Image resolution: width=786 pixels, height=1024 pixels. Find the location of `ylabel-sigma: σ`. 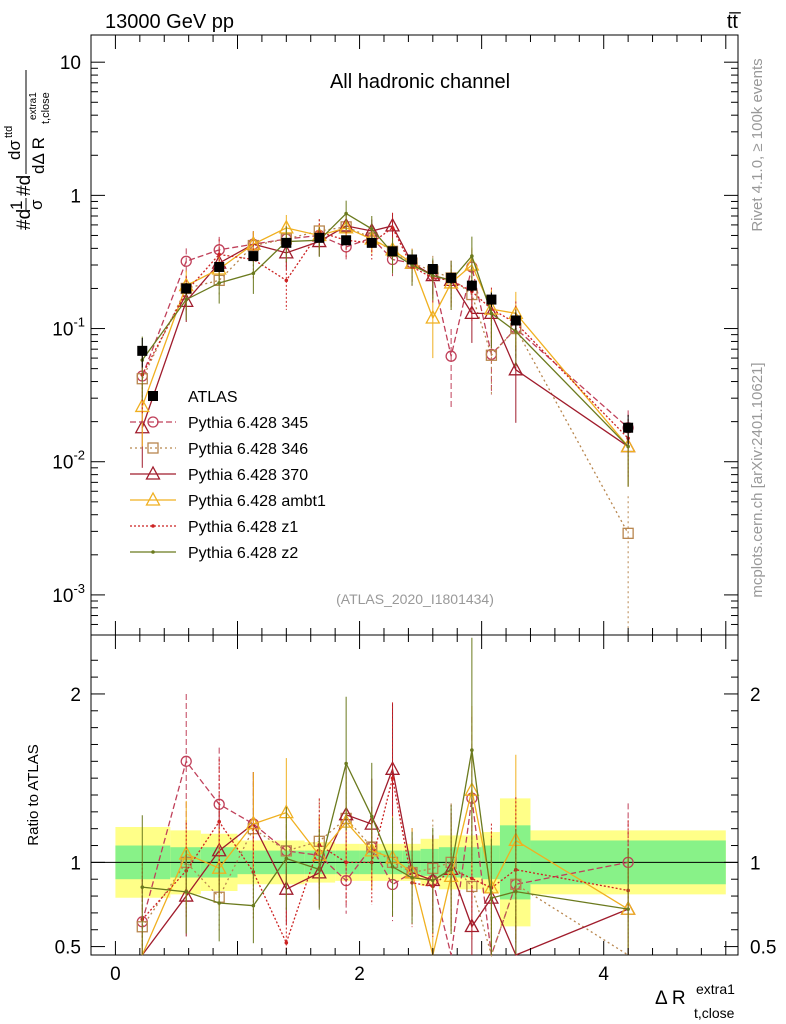

ylabel-sigma: σ is located at coordinates (36, 204).